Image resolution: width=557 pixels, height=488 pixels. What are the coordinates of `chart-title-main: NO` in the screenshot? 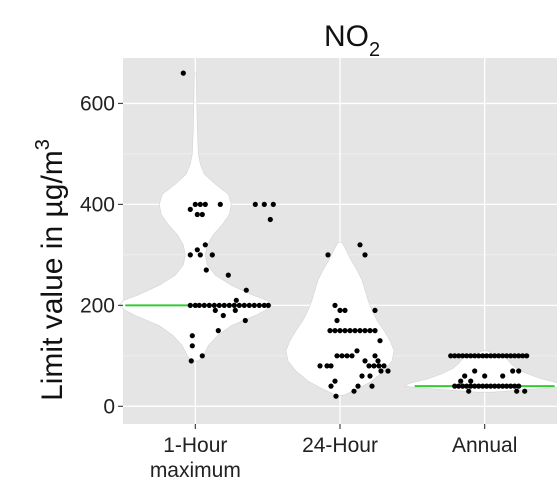 It's located at (346, 36).